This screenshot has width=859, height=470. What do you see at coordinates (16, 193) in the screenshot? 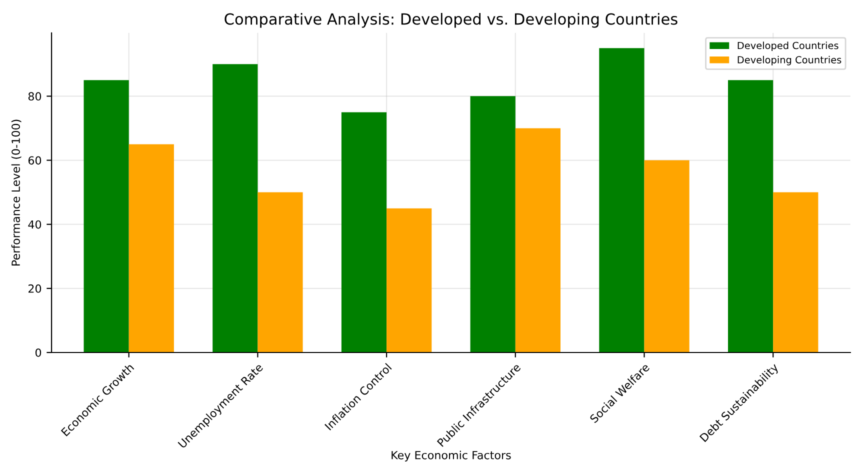
I see `y-axis-title: Performance Level (0-100)` at bounding box center [16, 193].